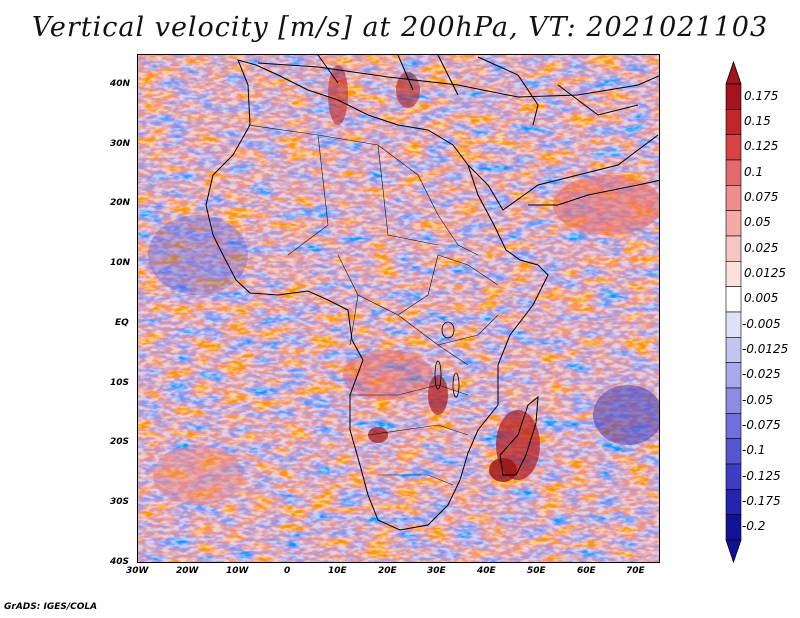  What do you see at coordinates (761, 374) in the screenshot?
I see `colorbar-label: -0.025` at bounding box center [761, 374].